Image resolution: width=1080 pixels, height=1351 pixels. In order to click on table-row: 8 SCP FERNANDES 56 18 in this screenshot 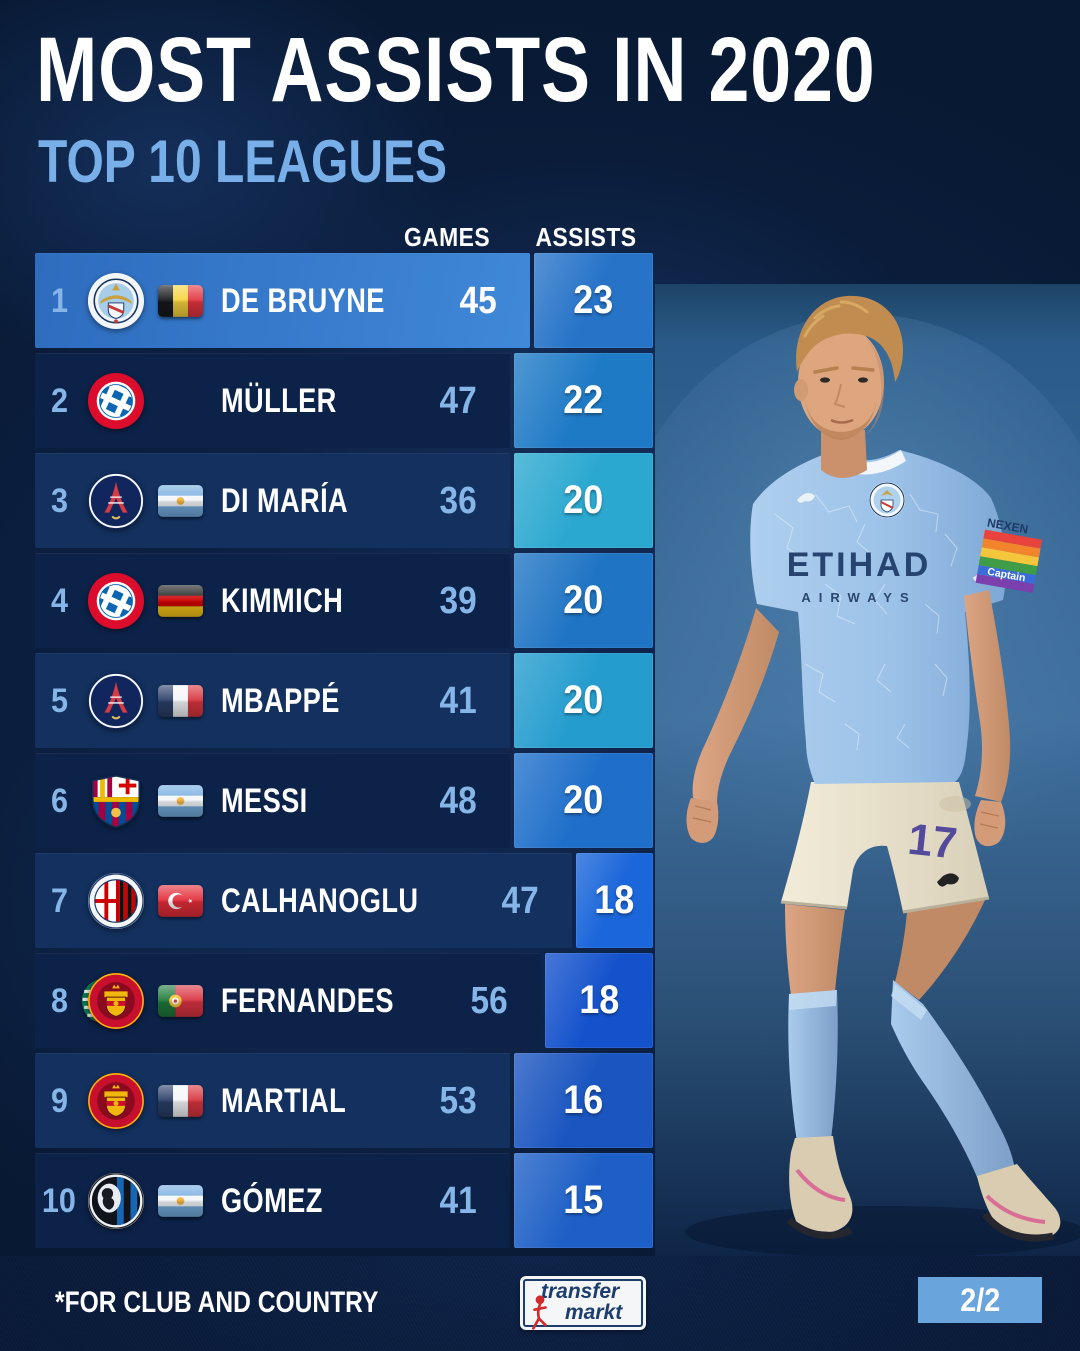, I will do `click(344, 1000)`.